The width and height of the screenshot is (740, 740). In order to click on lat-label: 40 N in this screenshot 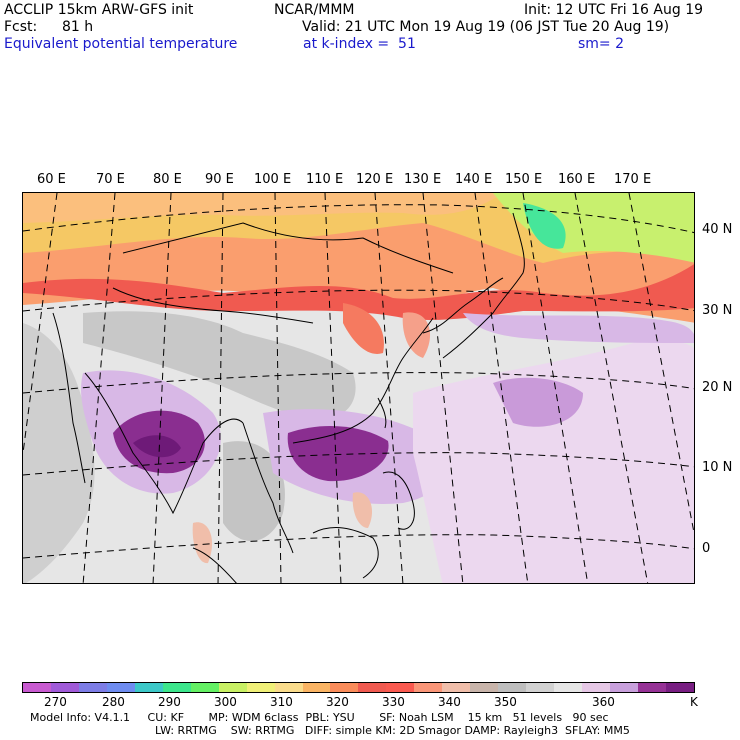, I will do `click(717, 229)`.